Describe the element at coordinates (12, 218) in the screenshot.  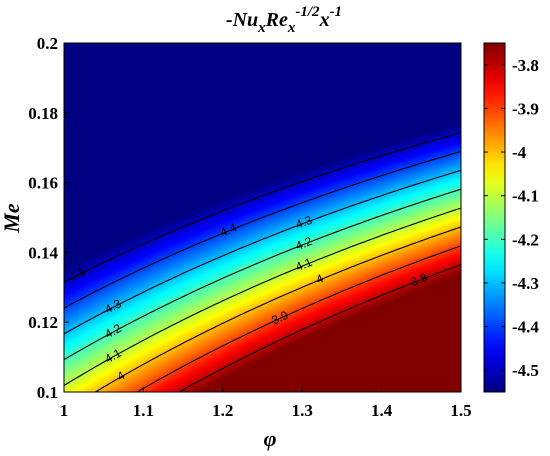
I see `y-axis-title: Me` at that location.